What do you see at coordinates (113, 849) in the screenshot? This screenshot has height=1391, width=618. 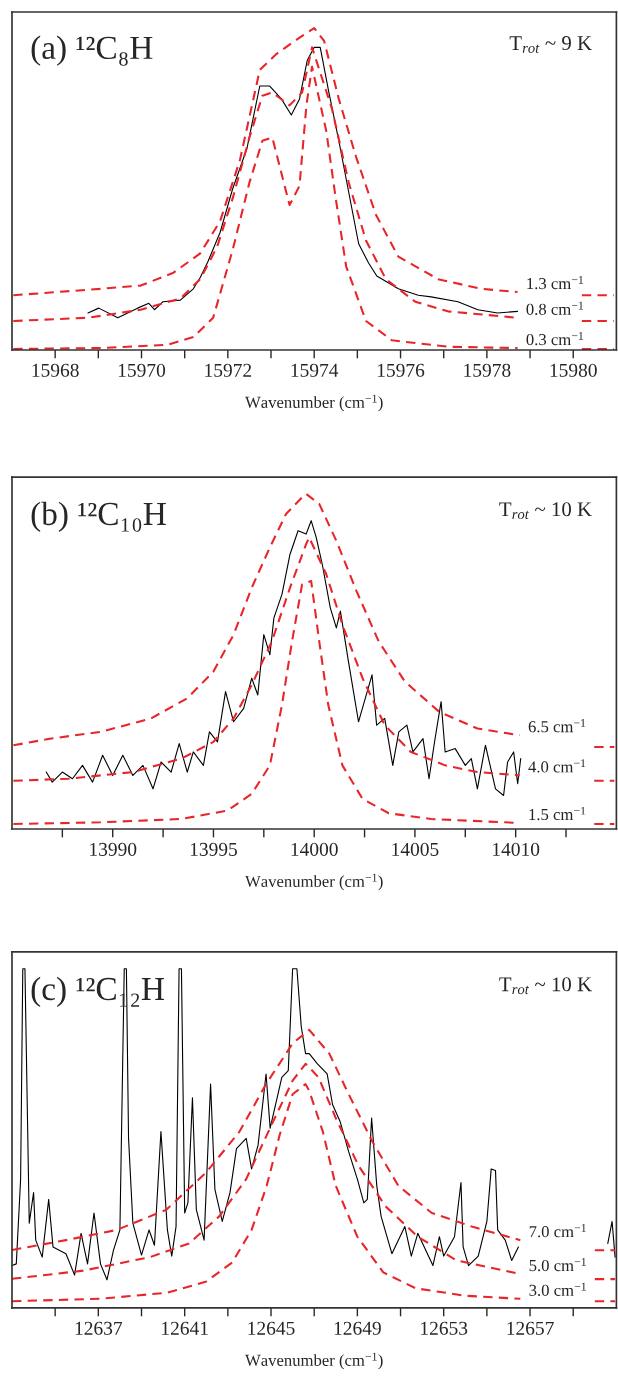 I see `x-tick-label: 13990` at bounding box center [113, 849].